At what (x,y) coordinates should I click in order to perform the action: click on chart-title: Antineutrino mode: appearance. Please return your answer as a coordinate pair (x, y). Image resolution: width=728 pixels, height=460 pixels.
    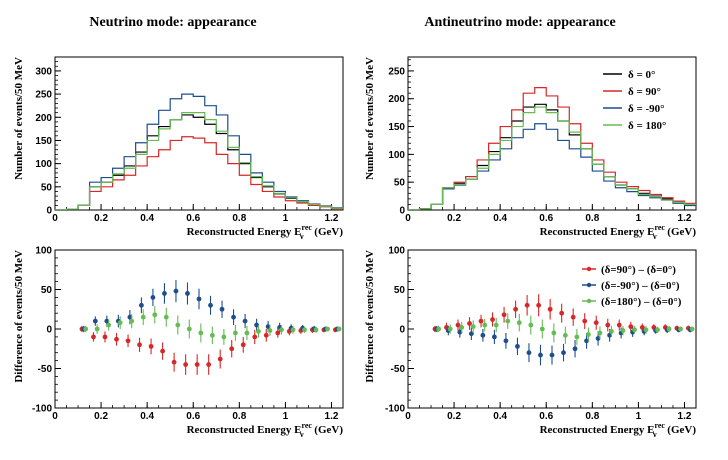
    Looking at the image, I should click on (519, 22).